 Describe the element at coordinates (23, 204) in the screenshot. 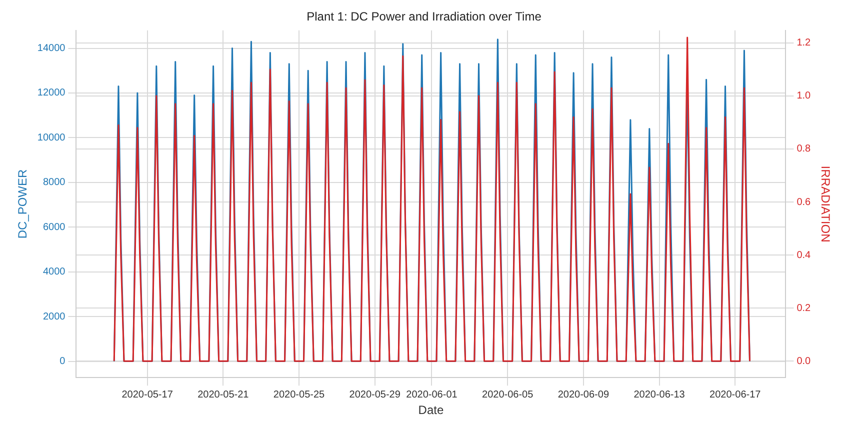

I see `y-axis-title: DC_POWER` at that location.